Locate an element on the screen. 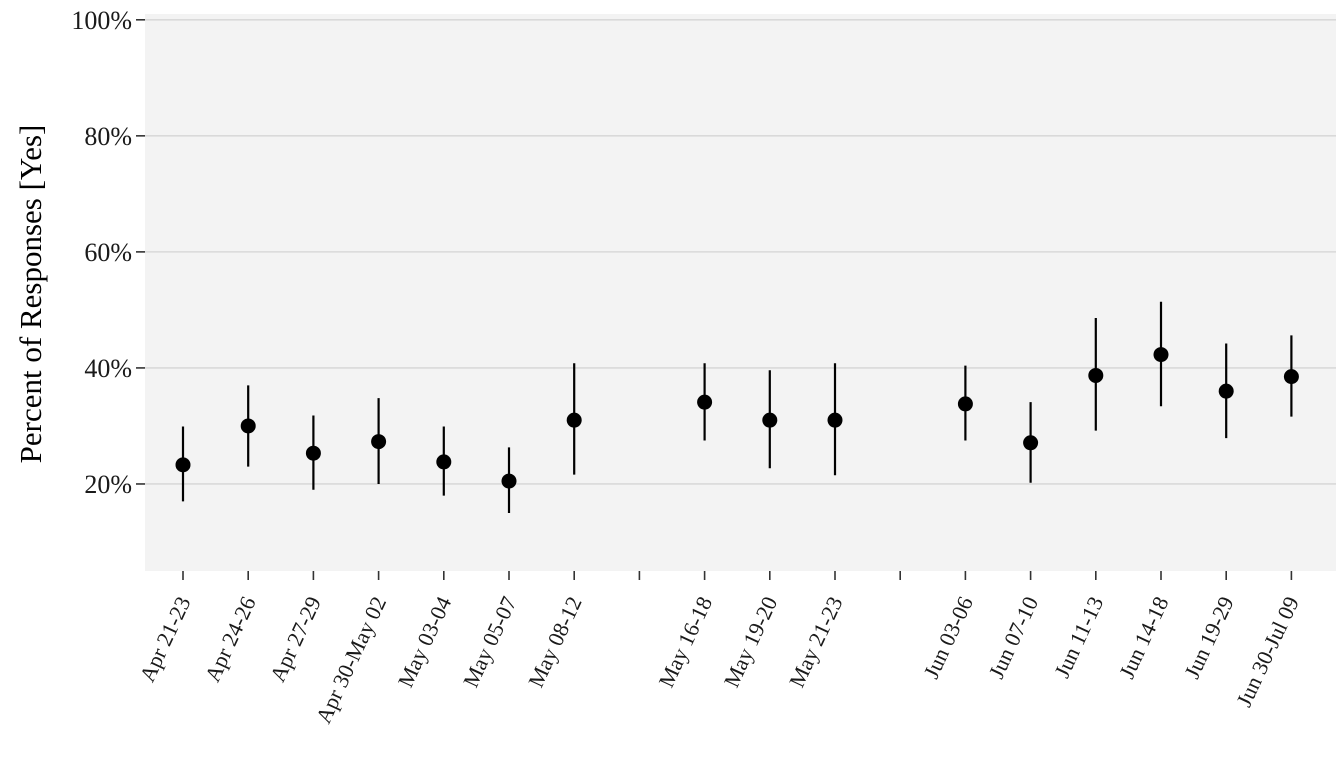  y-tick-label: 100% is located at coordinates (101, 20).